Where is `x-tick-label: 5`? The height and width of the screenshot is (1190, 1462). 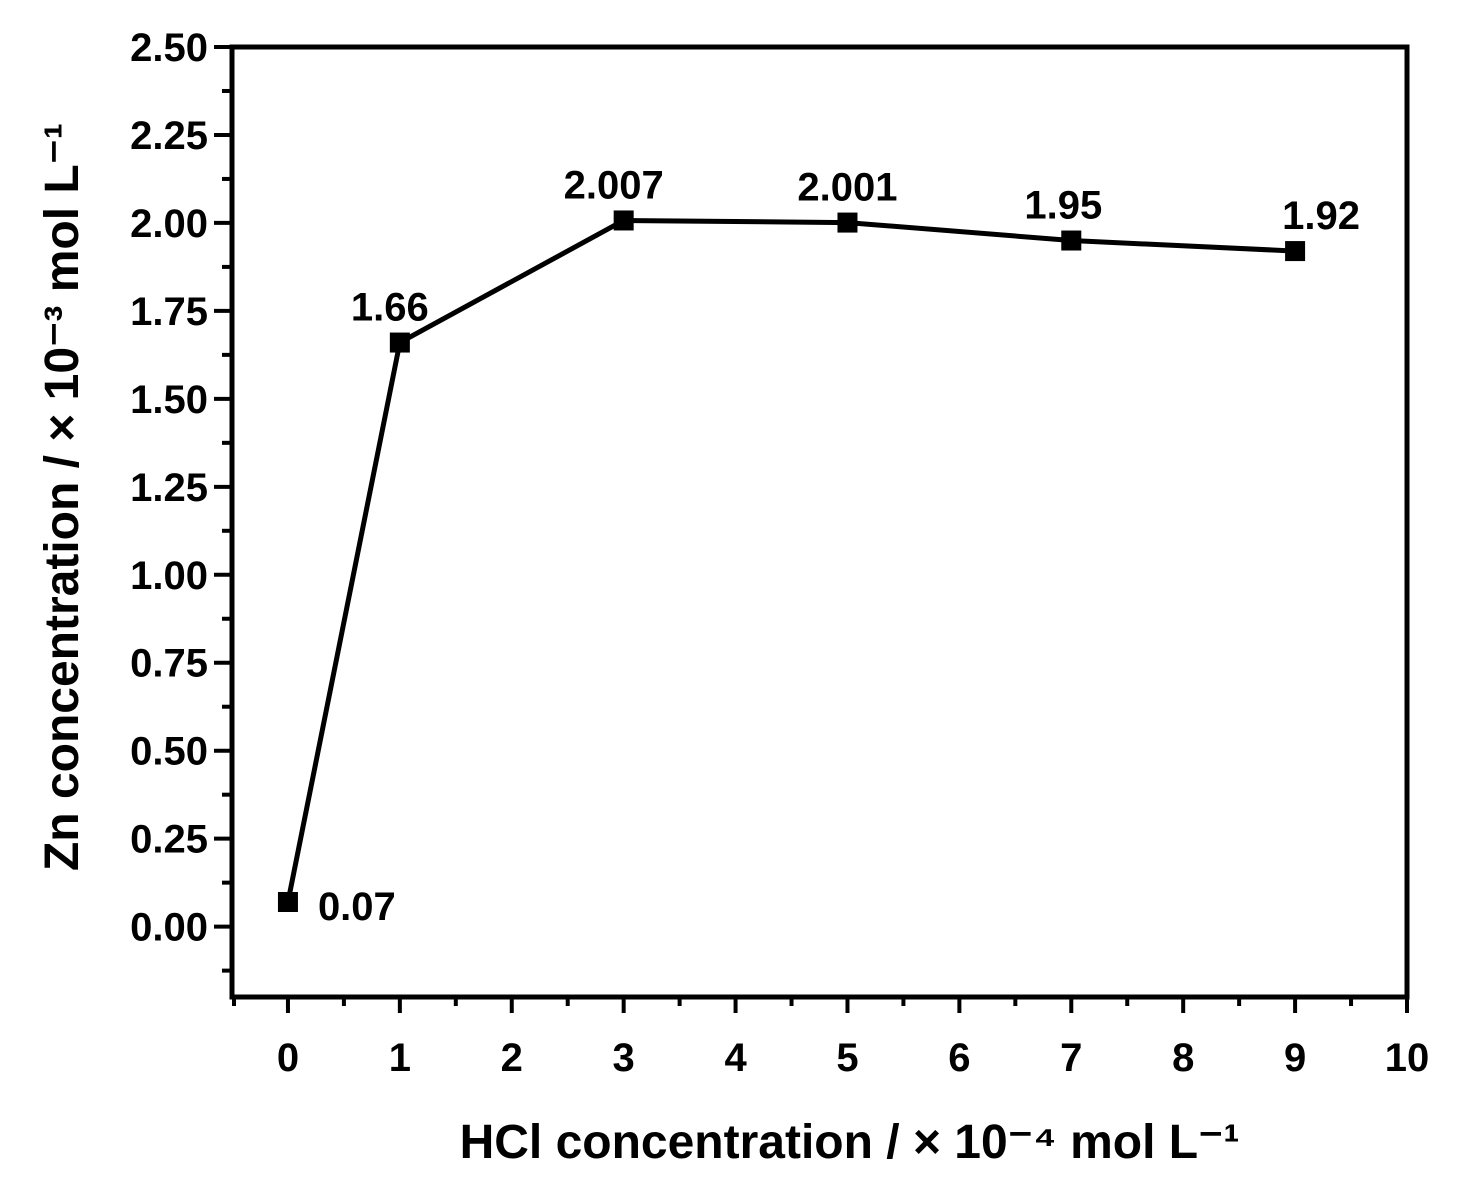
x-tick-label: 5 is located at coordinates (847, 1058).